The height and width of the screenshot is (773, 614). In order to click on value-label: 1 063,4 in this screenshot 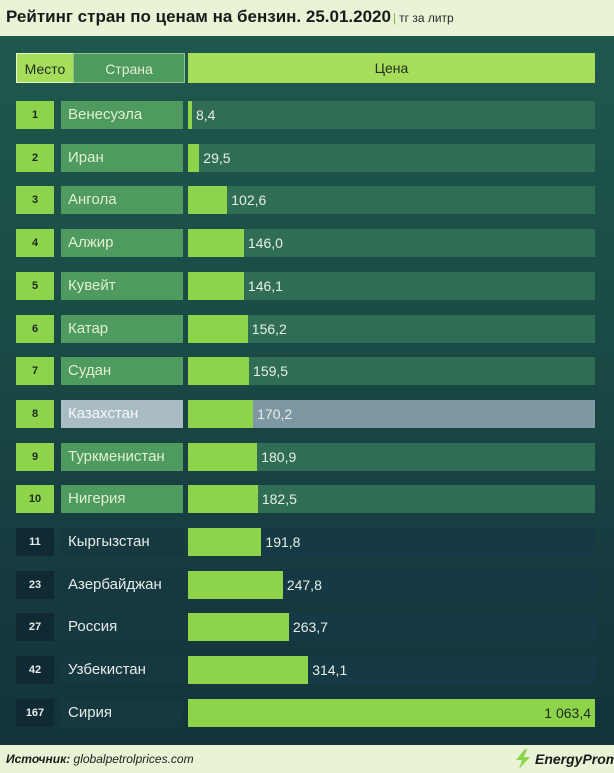, I will do `click(567, 713)`.